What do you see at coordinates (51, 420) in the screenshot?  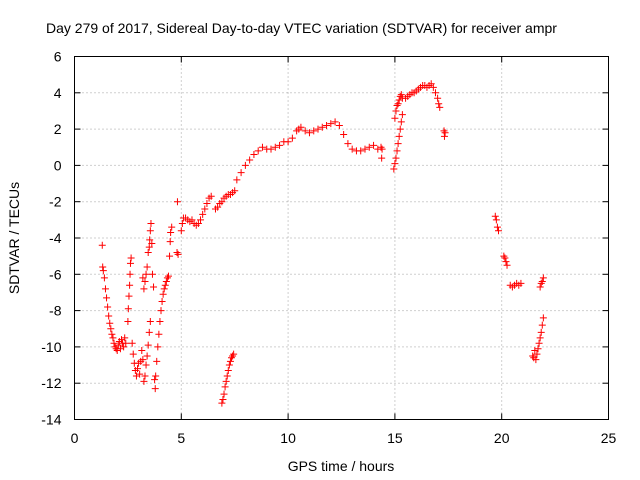 I see `y-tick-label: -14` at bounding box center [51, 420].